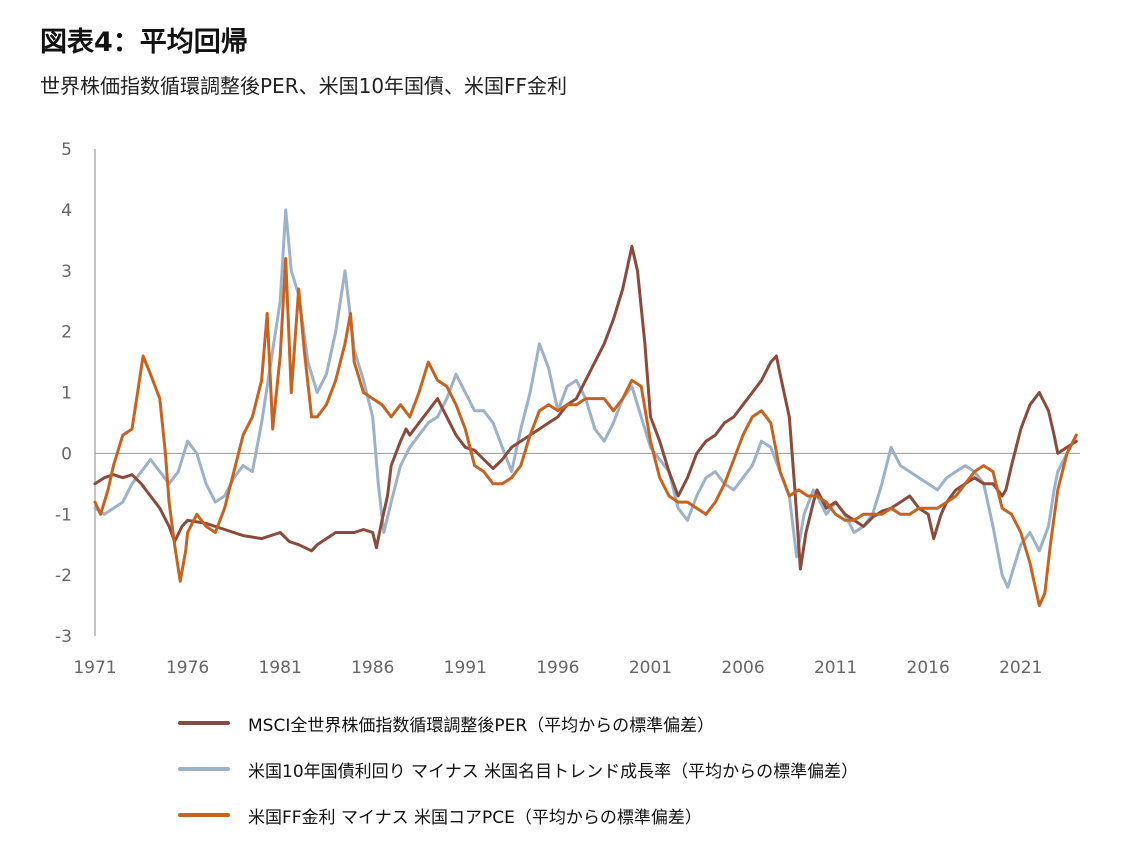 Image resolution: width=1137 pixels, height=851 pixels. I want to click on x-tick-label: 1996, so click(557, 668).